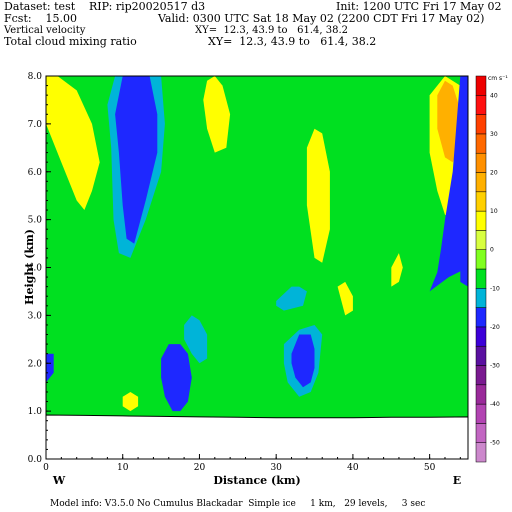  I want to click on x-tick-label-0: 0, so click(46, 468).